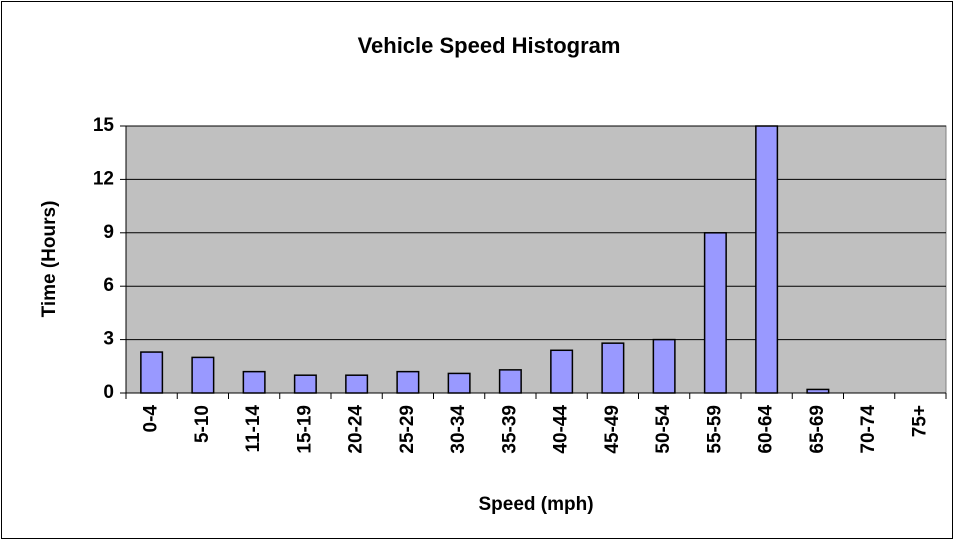 The image size is (956, 542). I want to click on y-tick-label: 3, so click(108, 339).